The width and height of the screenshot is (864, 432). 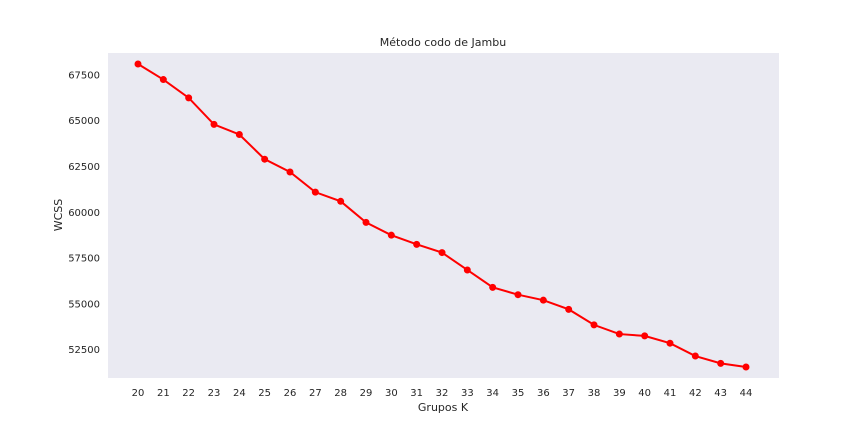 I want to click on y-tick-label: 60000, so click(x=84, y=213).